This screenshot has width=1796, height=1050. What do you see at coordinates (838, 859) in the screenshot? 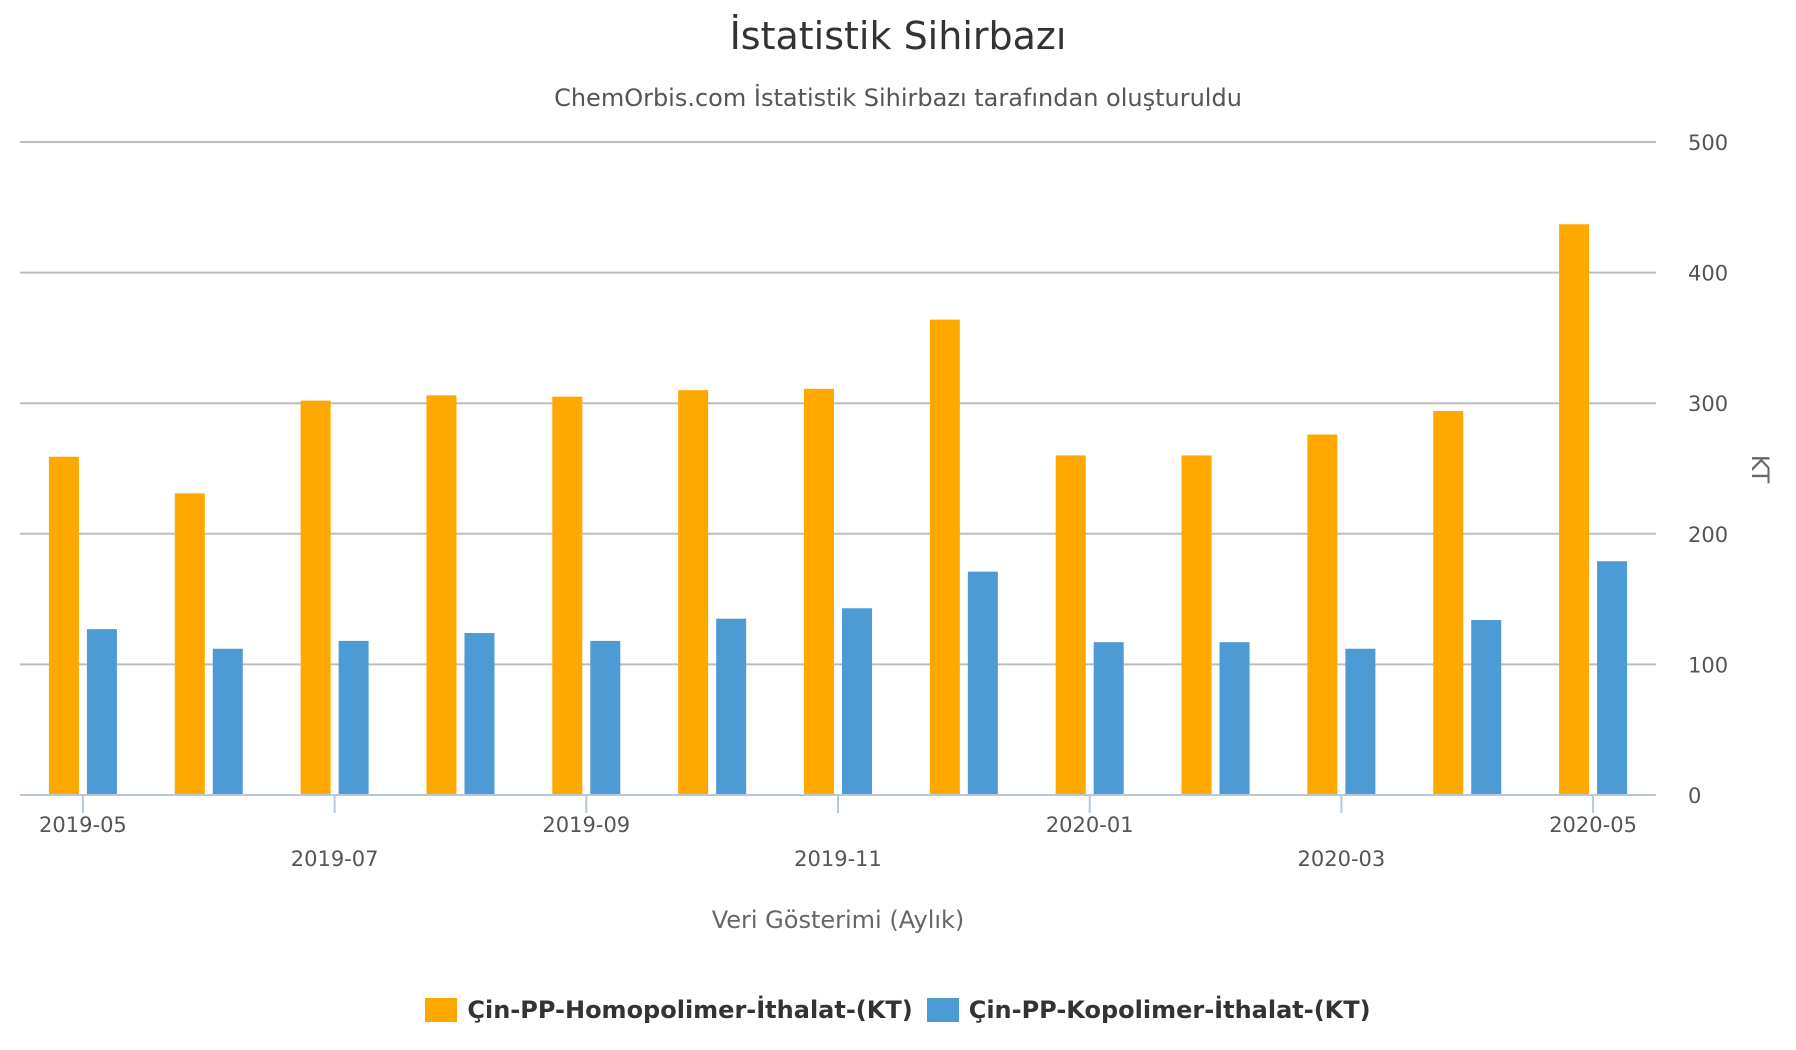
I see `x-tick-label: 2019-11` at bounding box center [838, 859].